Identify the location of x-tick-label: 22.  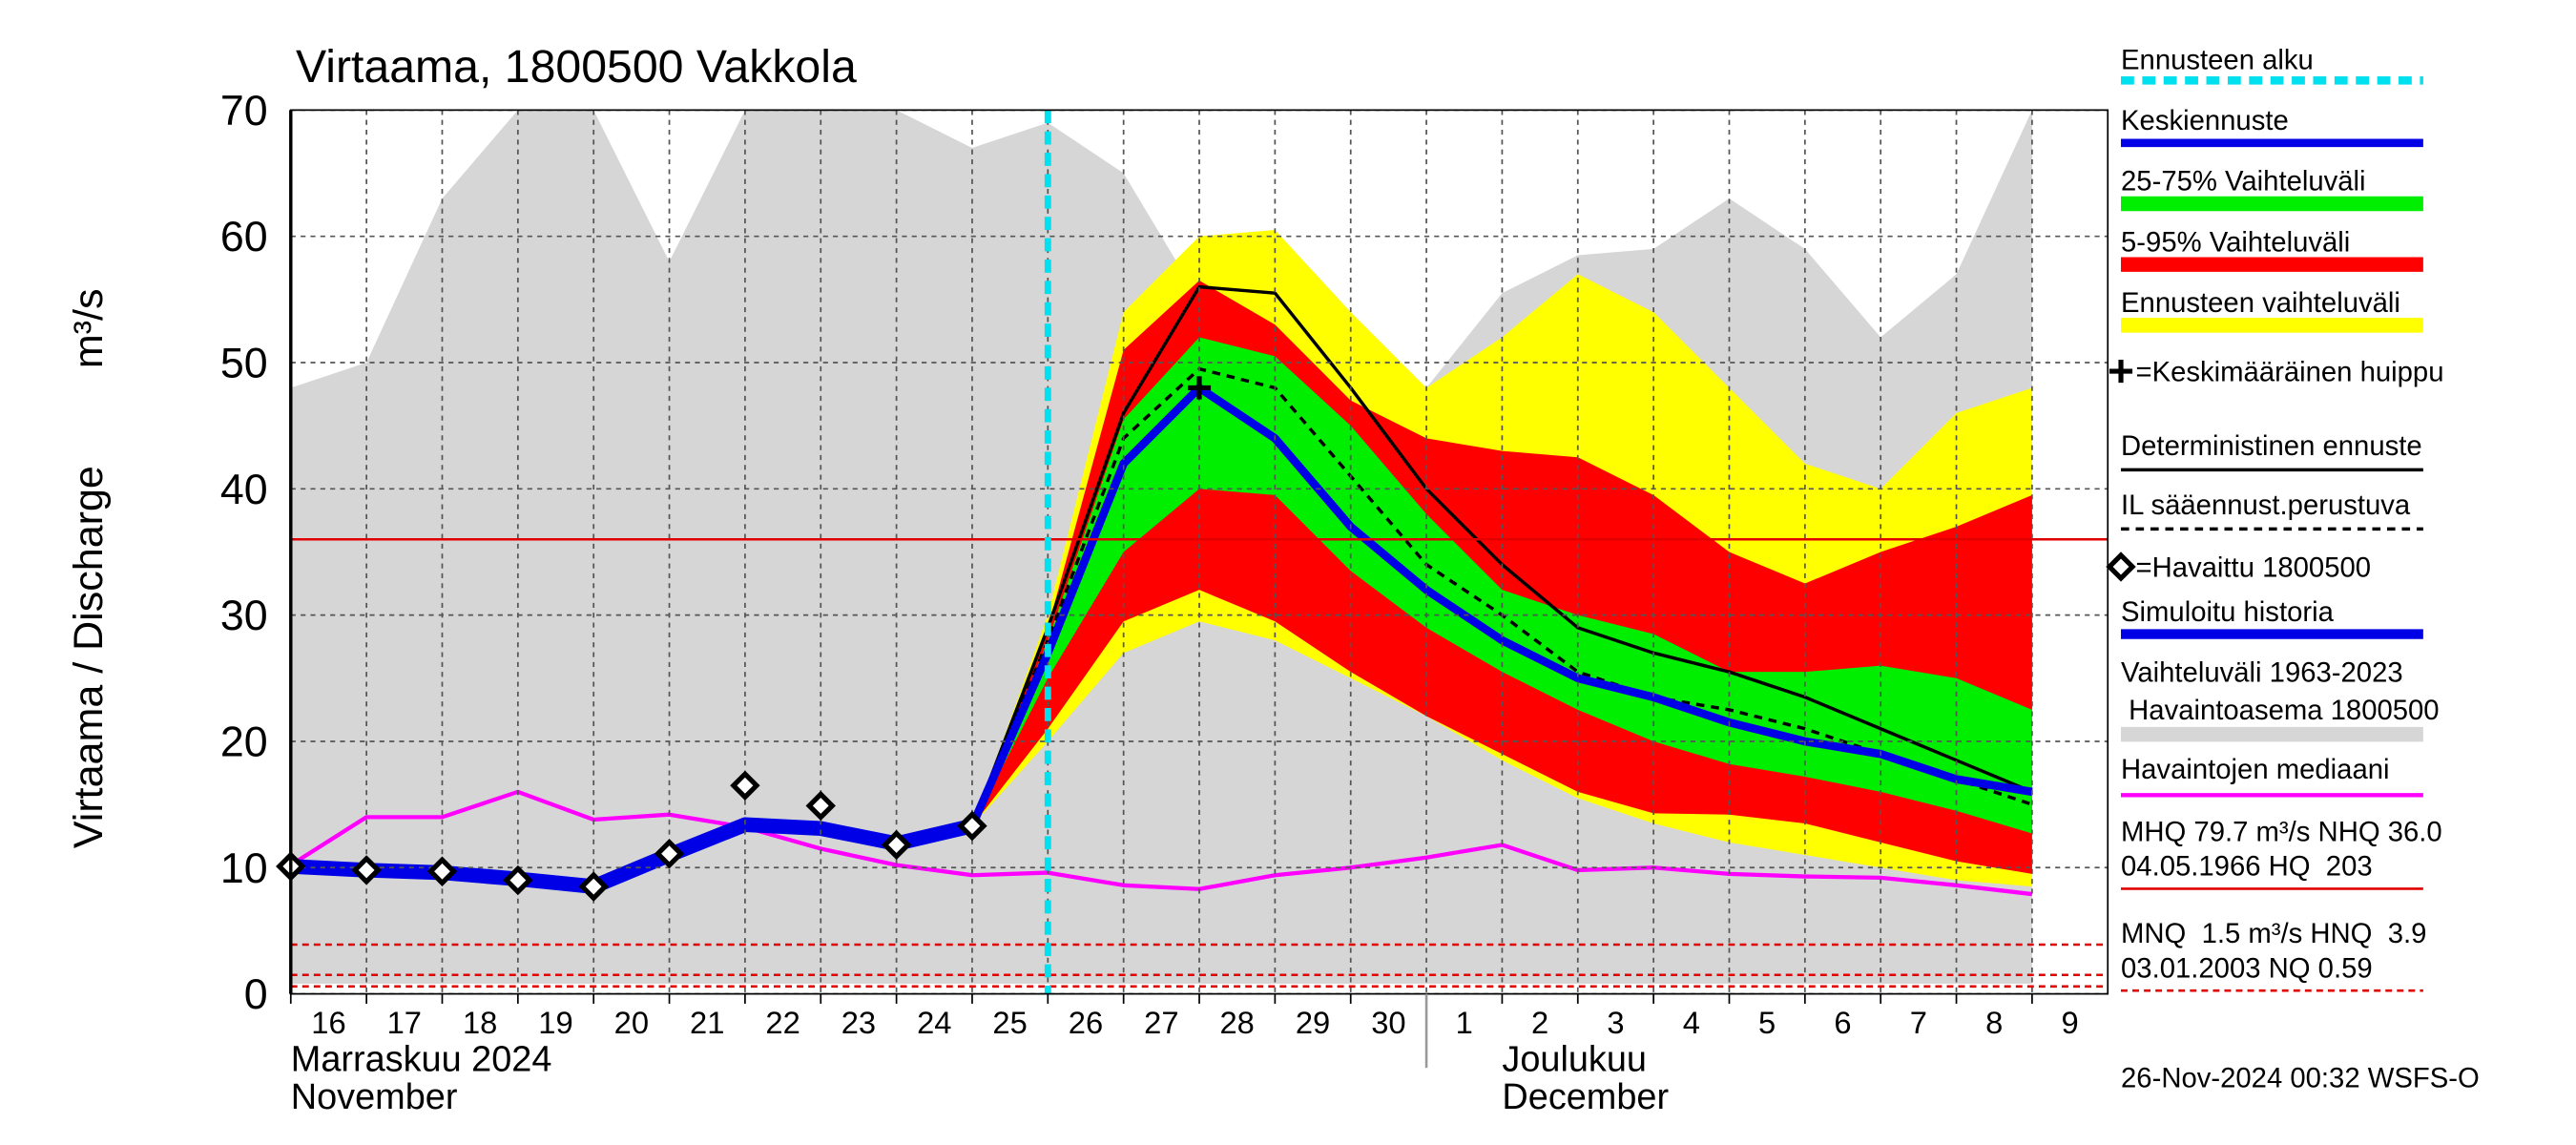
(782, 1022).